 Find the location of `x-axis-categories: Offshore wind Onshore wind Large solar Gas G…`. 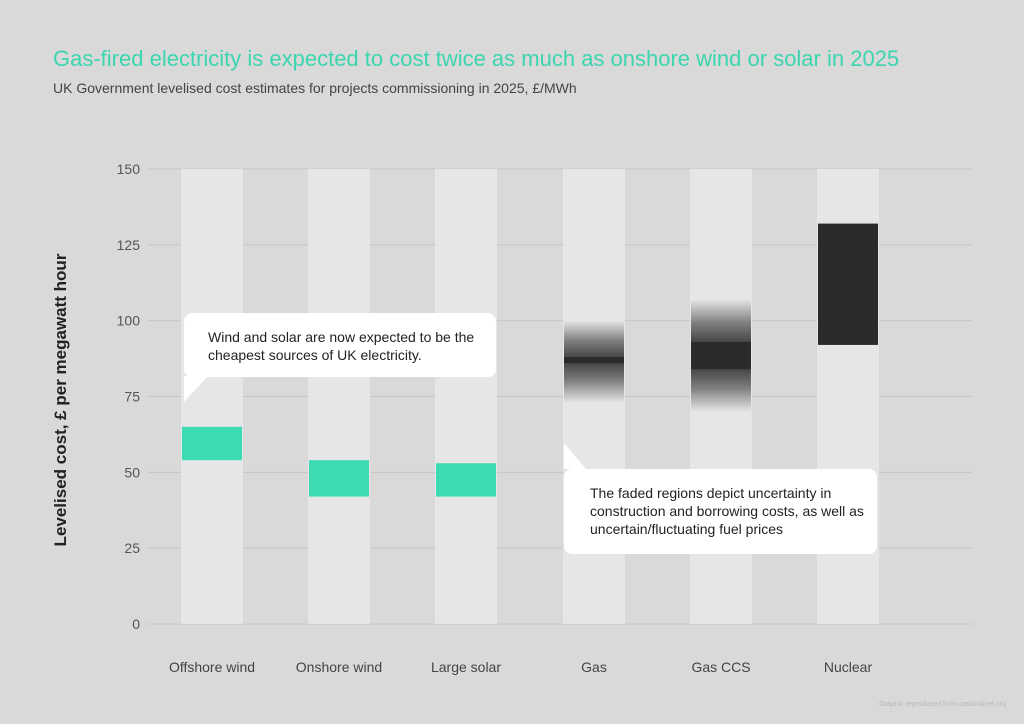

x-axis-categories: Offshore wind Onshore wind Large solar Gas G… is located at coordinates (521, 667).